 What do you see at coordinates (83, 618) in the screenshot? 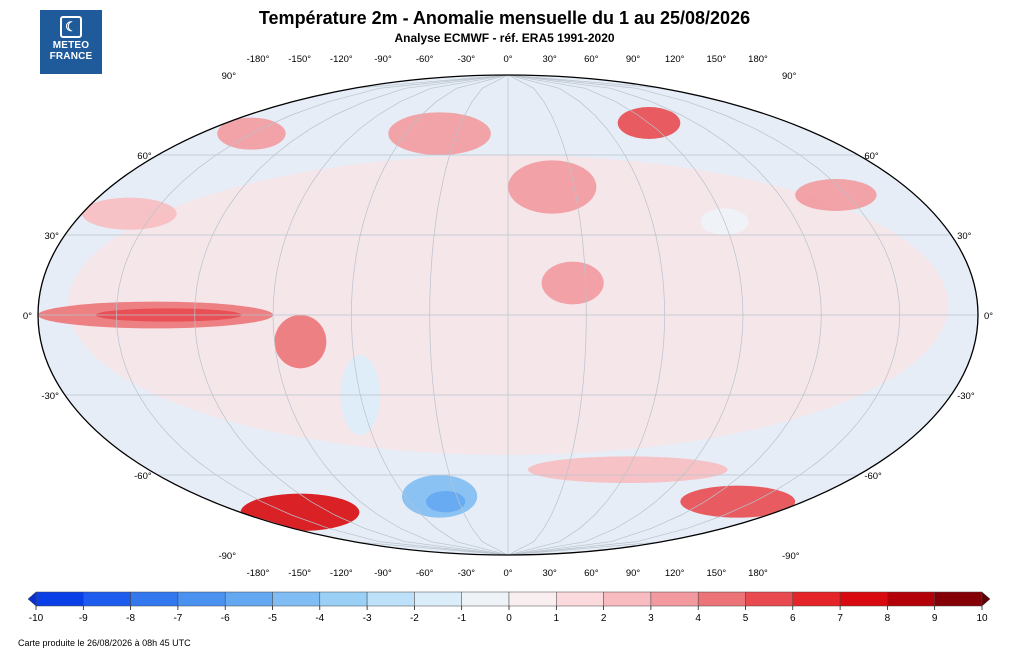
I see `colorbar-tick-label: -9` at bounding box center [83, 618].